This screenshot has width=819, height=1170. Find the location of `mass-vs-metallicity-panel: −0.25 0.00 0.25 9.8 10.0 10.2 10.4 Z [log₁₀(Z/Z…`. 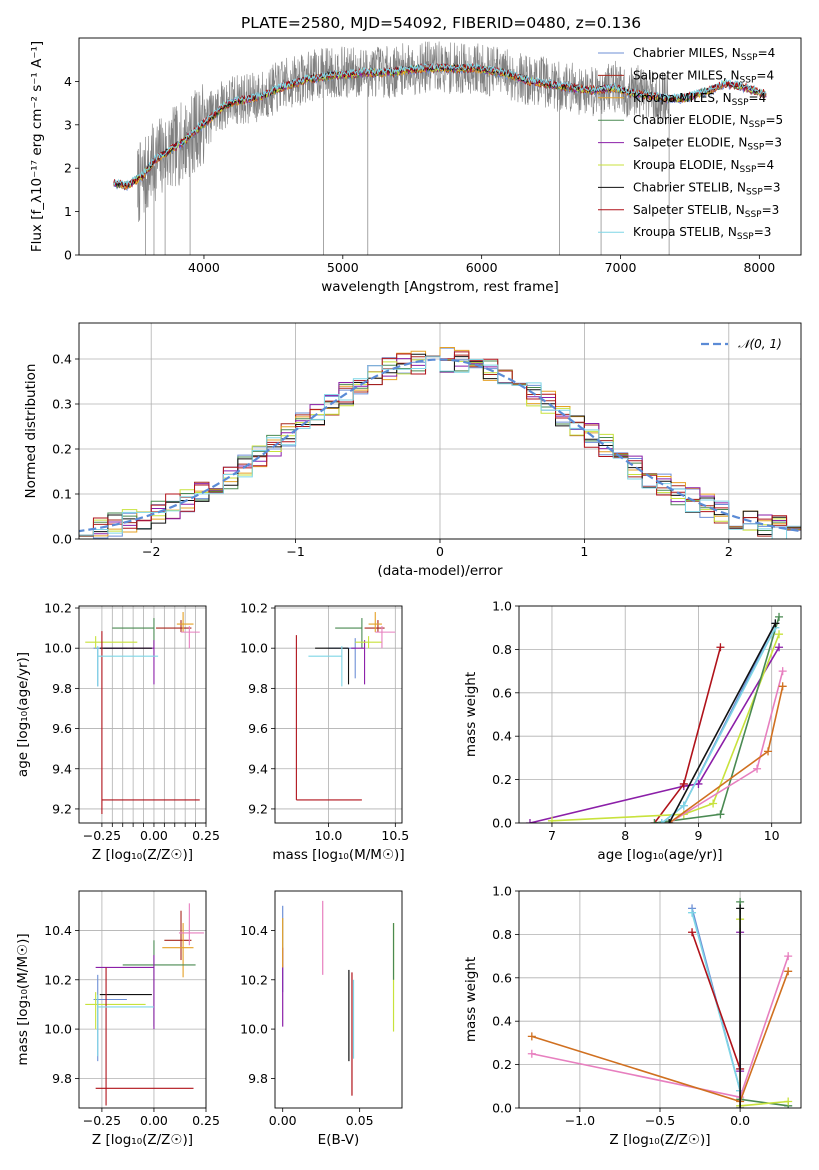

mass-vs-metallicity-panel: −0.25 0.00 0.25 9.8 10.0 10.2 10.4 Z [log₁₀(Z/Z… is located at coordinates (117, 1019).